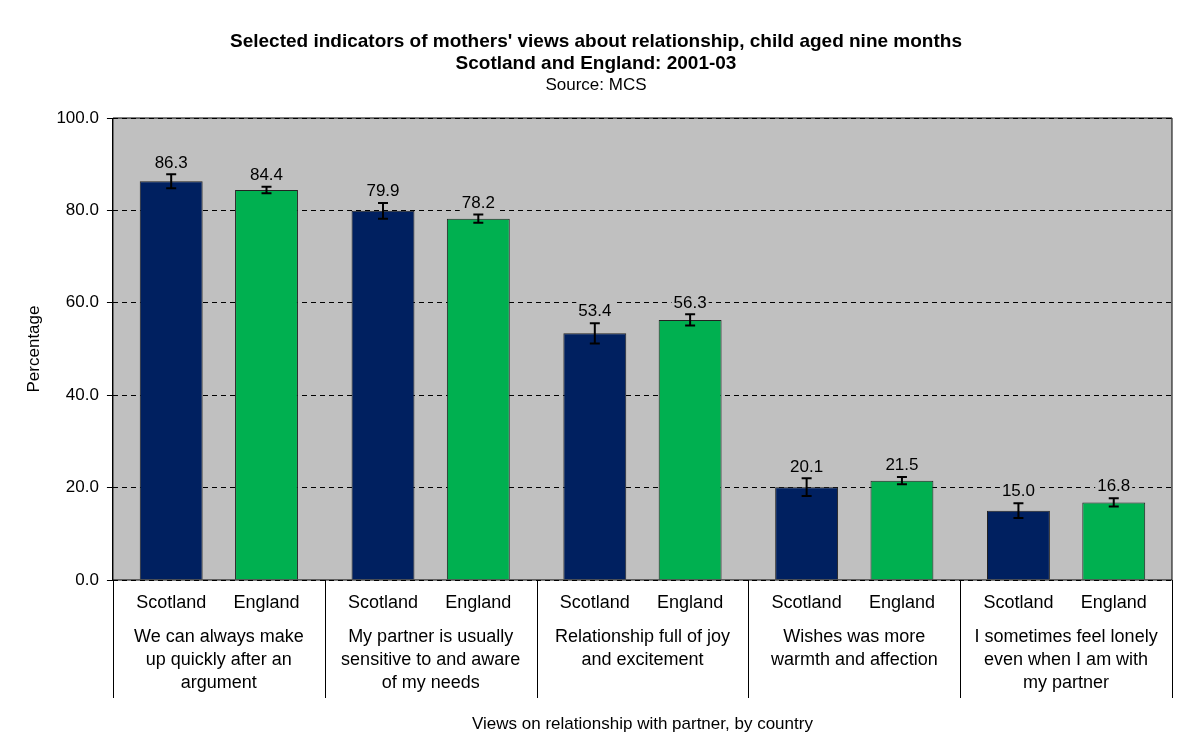 This screenshot has height=738, width=1198. What do you see at coordinates (383, 601) in the screenshot?
I see `series-label: Scotland` at bounding box center [383, 601].